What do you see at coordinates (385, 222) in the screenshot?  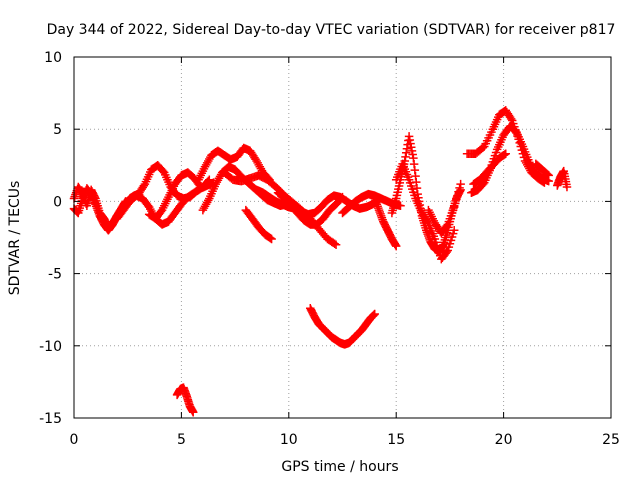 I see `series-arc14` at bounding box center [385, 222].